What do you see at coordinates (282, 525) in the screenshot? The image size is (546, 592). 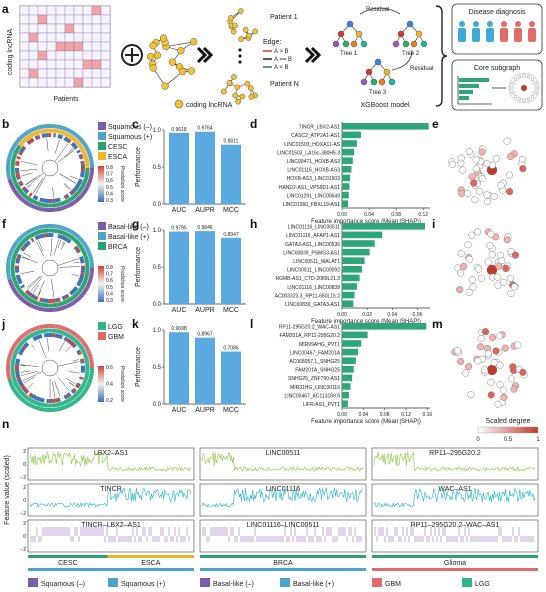 I see `track-title: LINC01116–LINC00511` at bounding box center [282, 525].